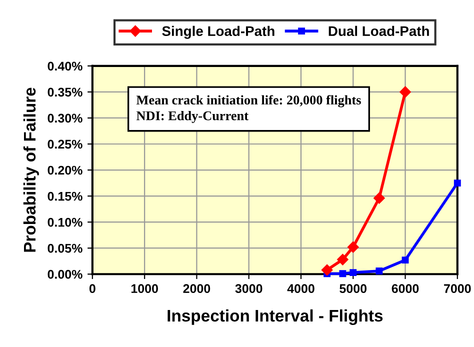 Image resolution: width=474 pixels, height=347 pixels. I want to click on x-tick-label: 3000, so click(248, 289).